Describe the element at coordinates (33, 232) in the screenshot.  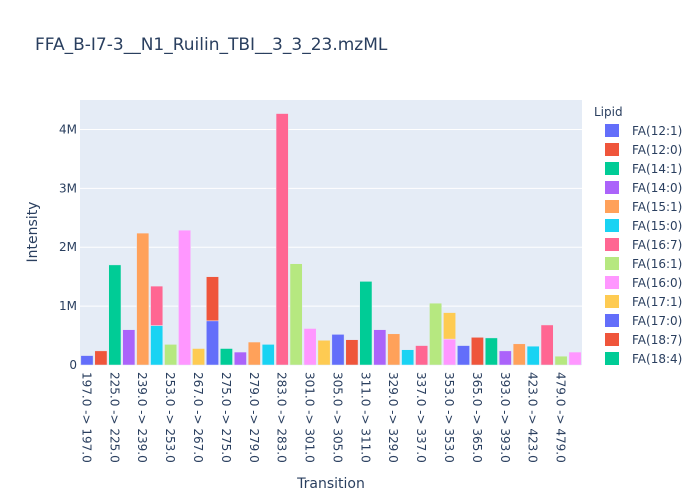
I see `y-axis-title: Intensity` at that location.